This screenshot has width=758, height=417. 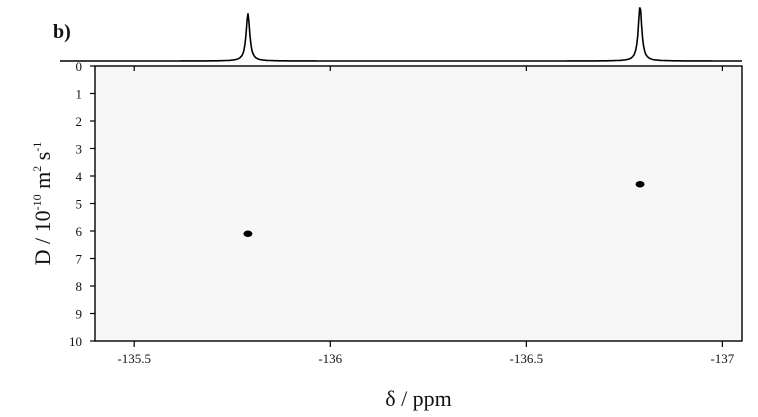 What do you see at coordinates (79, 66) in the screenshot?
I see `y-tick-label: 0` at bounding box center [79, 66].